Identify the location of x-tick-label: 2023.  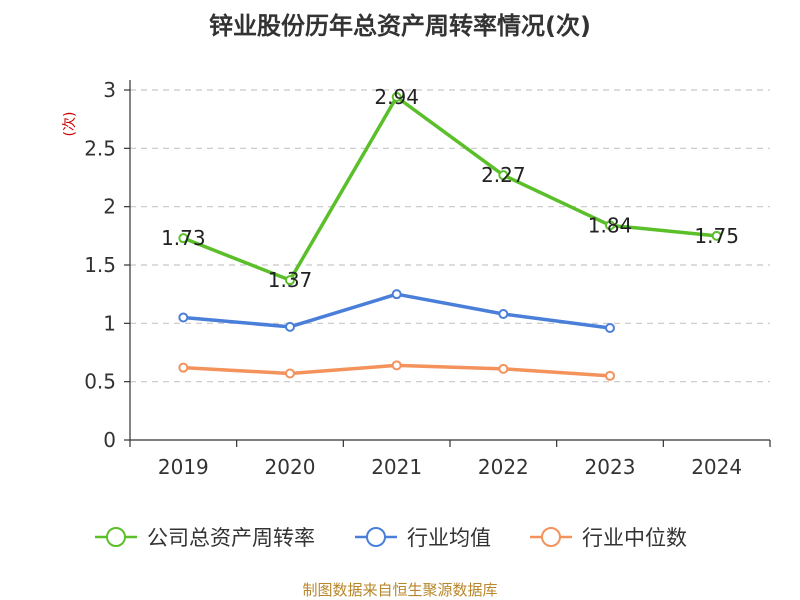
(610, 467).